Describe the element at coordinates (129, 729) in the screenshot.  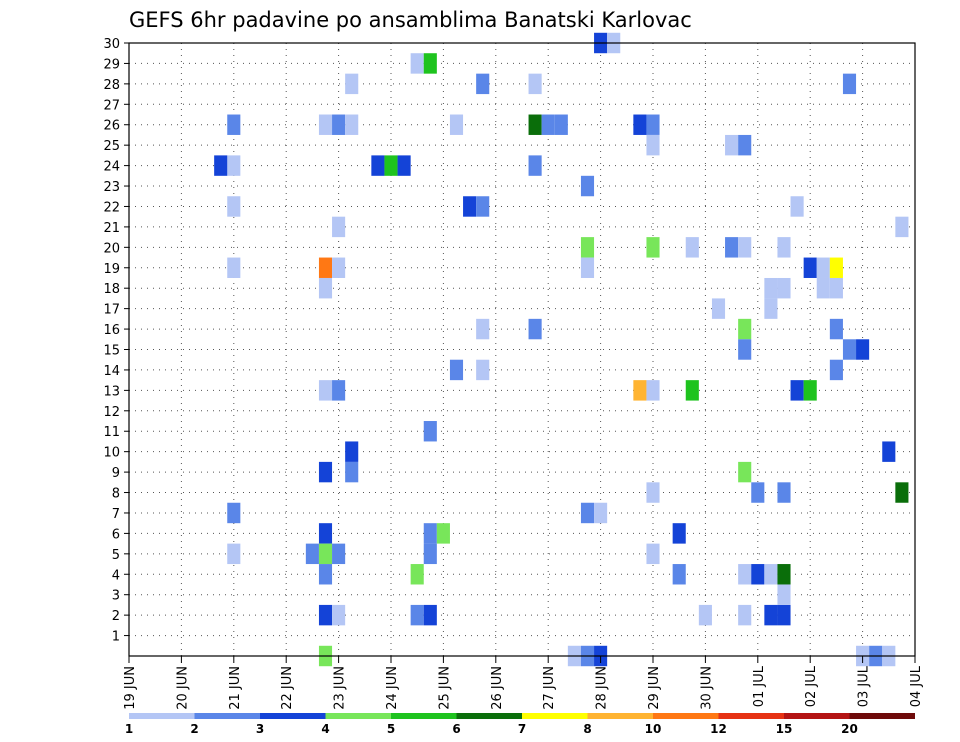
I see `colorbar-label: 1` at that location.